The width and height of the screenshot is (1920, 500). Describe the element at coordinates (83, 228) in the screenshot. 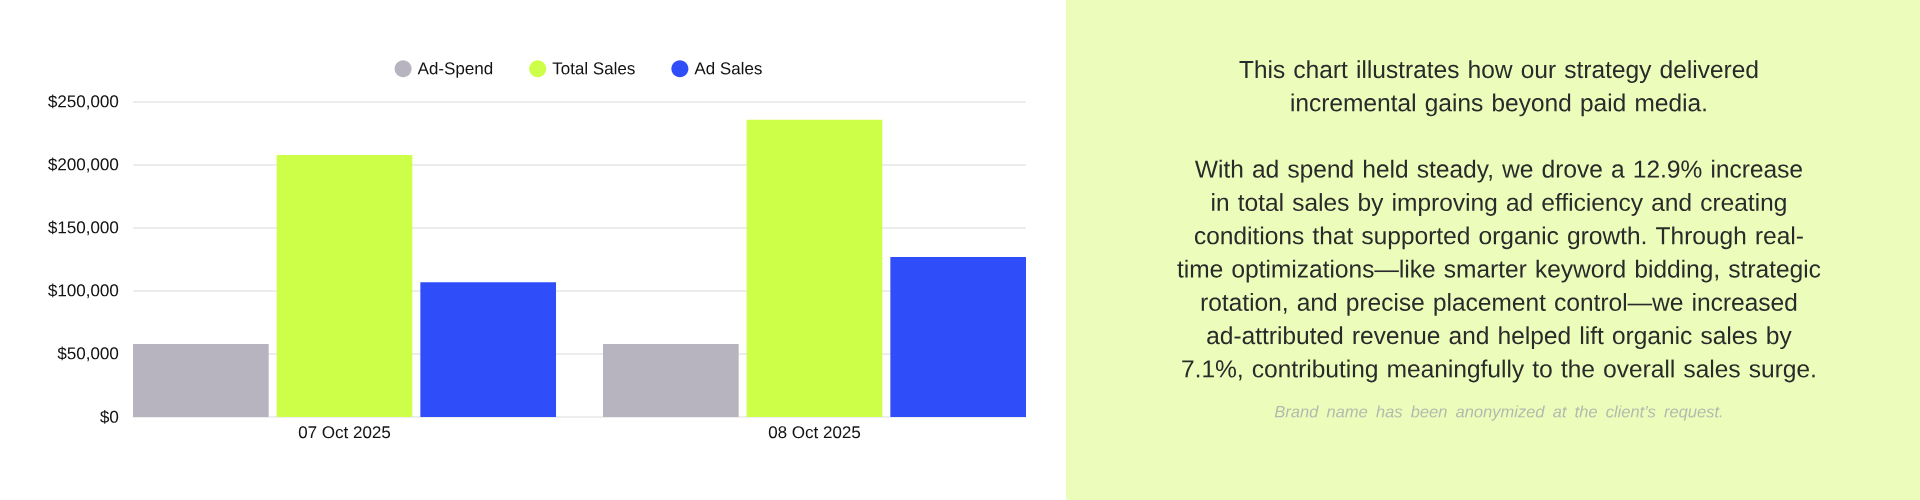

I see `y-tick-label: $150,000` at that location.